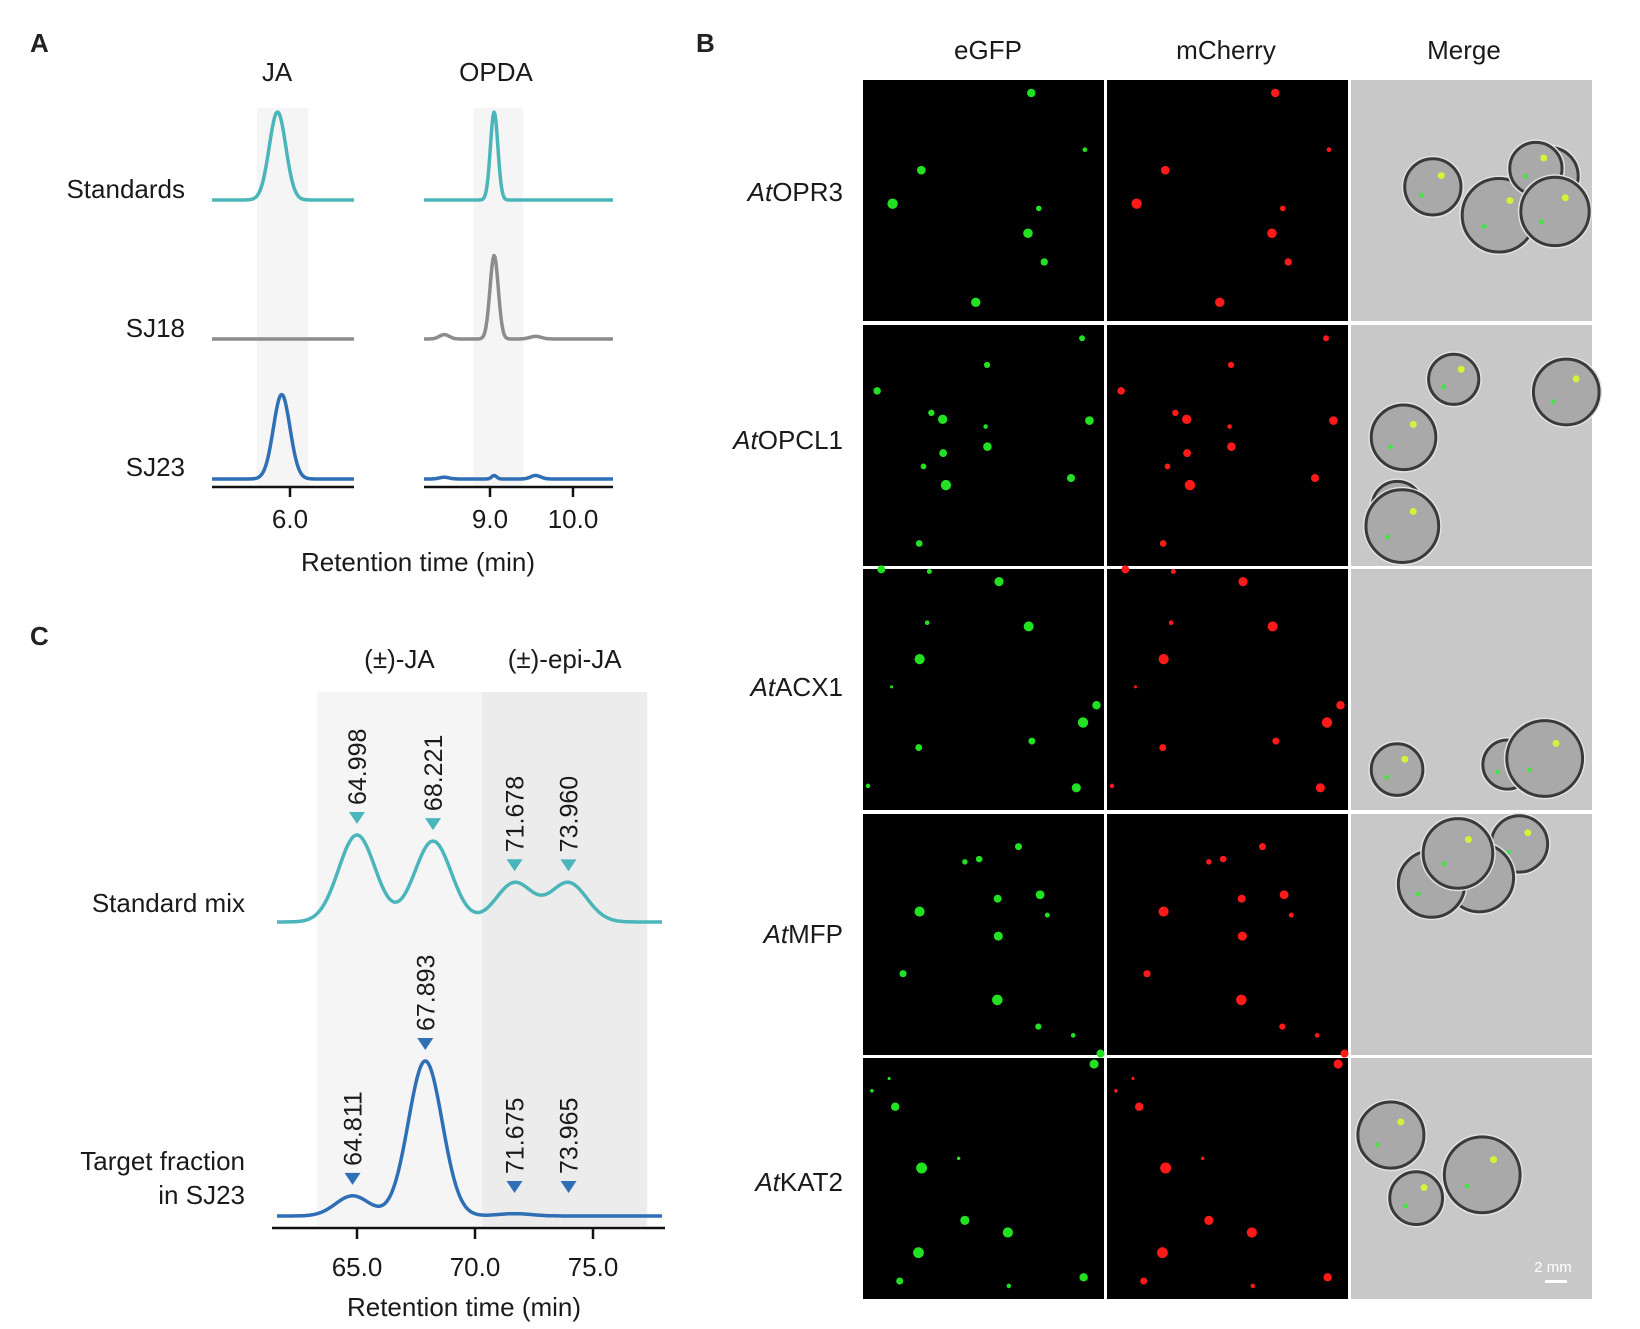 Image resolution: width=1640 pixels, height=1329 pixels. Describe the element at coordinates (794, 192) in the screenshot. I see `row-label-opr3: AtOPR3` at that location.